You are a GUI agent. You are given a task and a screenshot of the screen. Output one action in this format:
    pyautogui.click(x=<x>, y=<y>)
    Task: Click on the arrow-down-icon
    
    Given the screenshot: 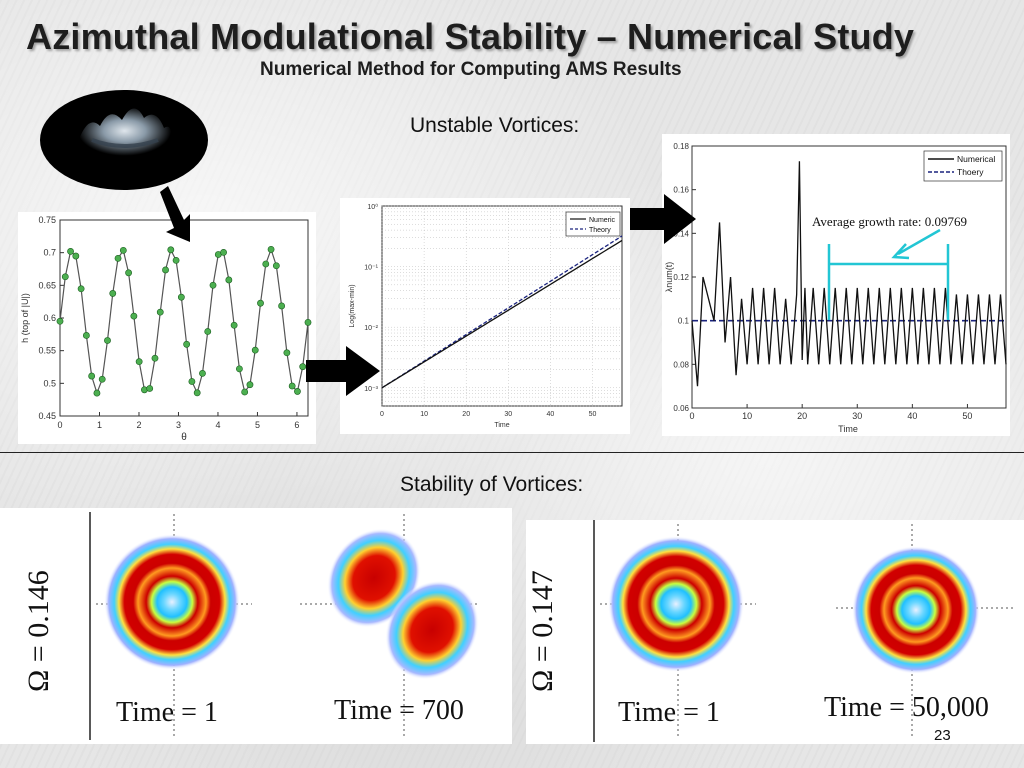 What is the action you would take?
    pyautogui.click(x=175, y=214)
    